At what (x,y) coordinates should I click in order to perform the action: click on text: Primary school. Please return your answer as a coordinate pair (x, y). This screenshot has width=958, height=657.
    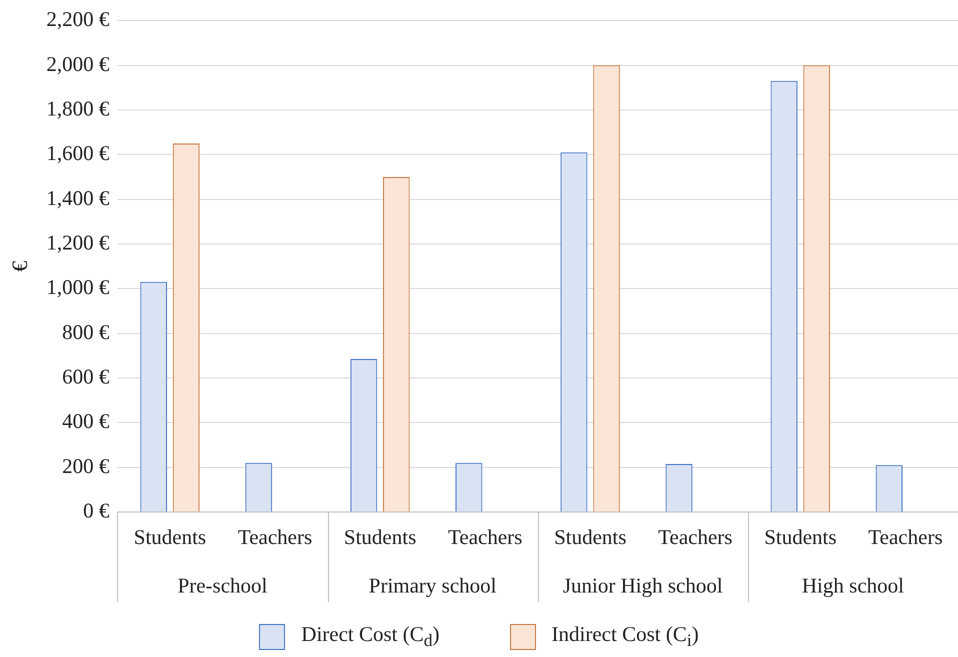
    Looking at the image, I should click on (432, 586).